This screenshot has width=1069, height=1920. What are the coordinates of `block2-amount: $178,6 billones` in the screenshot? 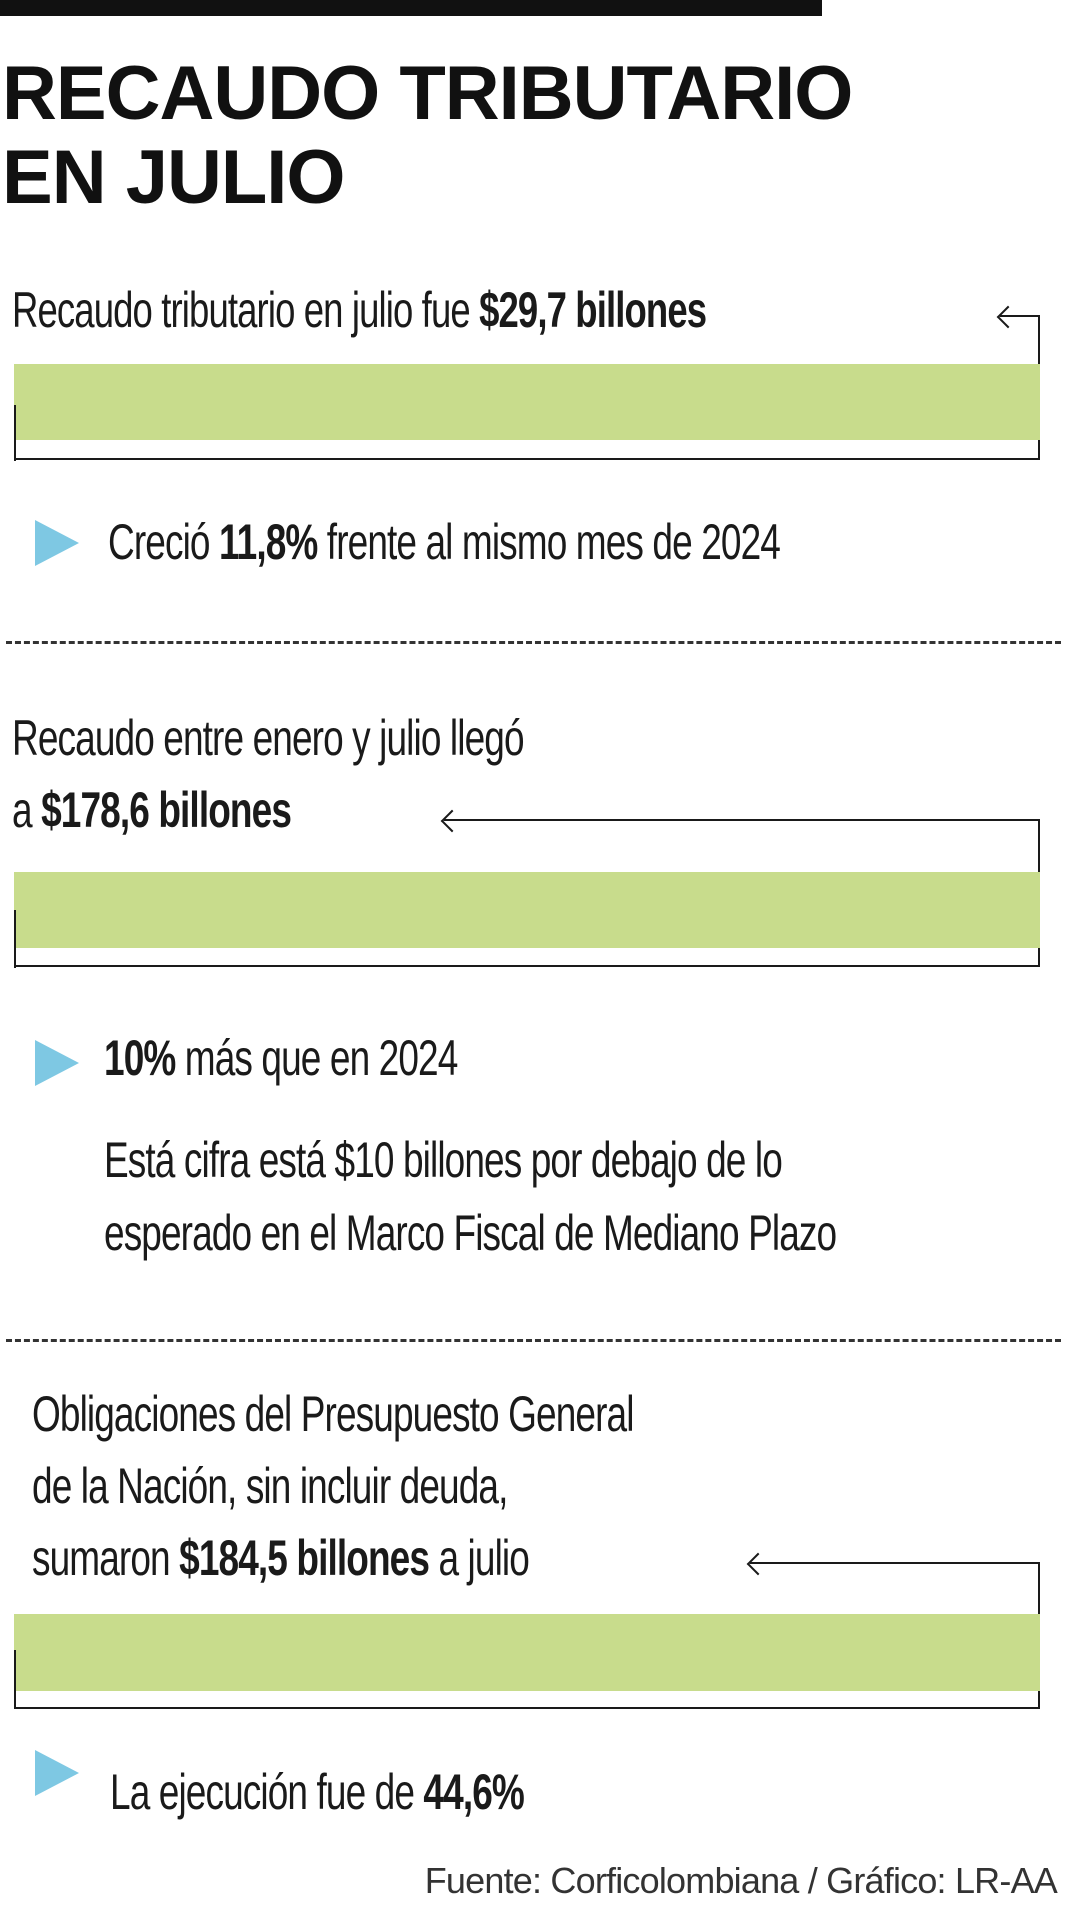 It's located at (166, 810).